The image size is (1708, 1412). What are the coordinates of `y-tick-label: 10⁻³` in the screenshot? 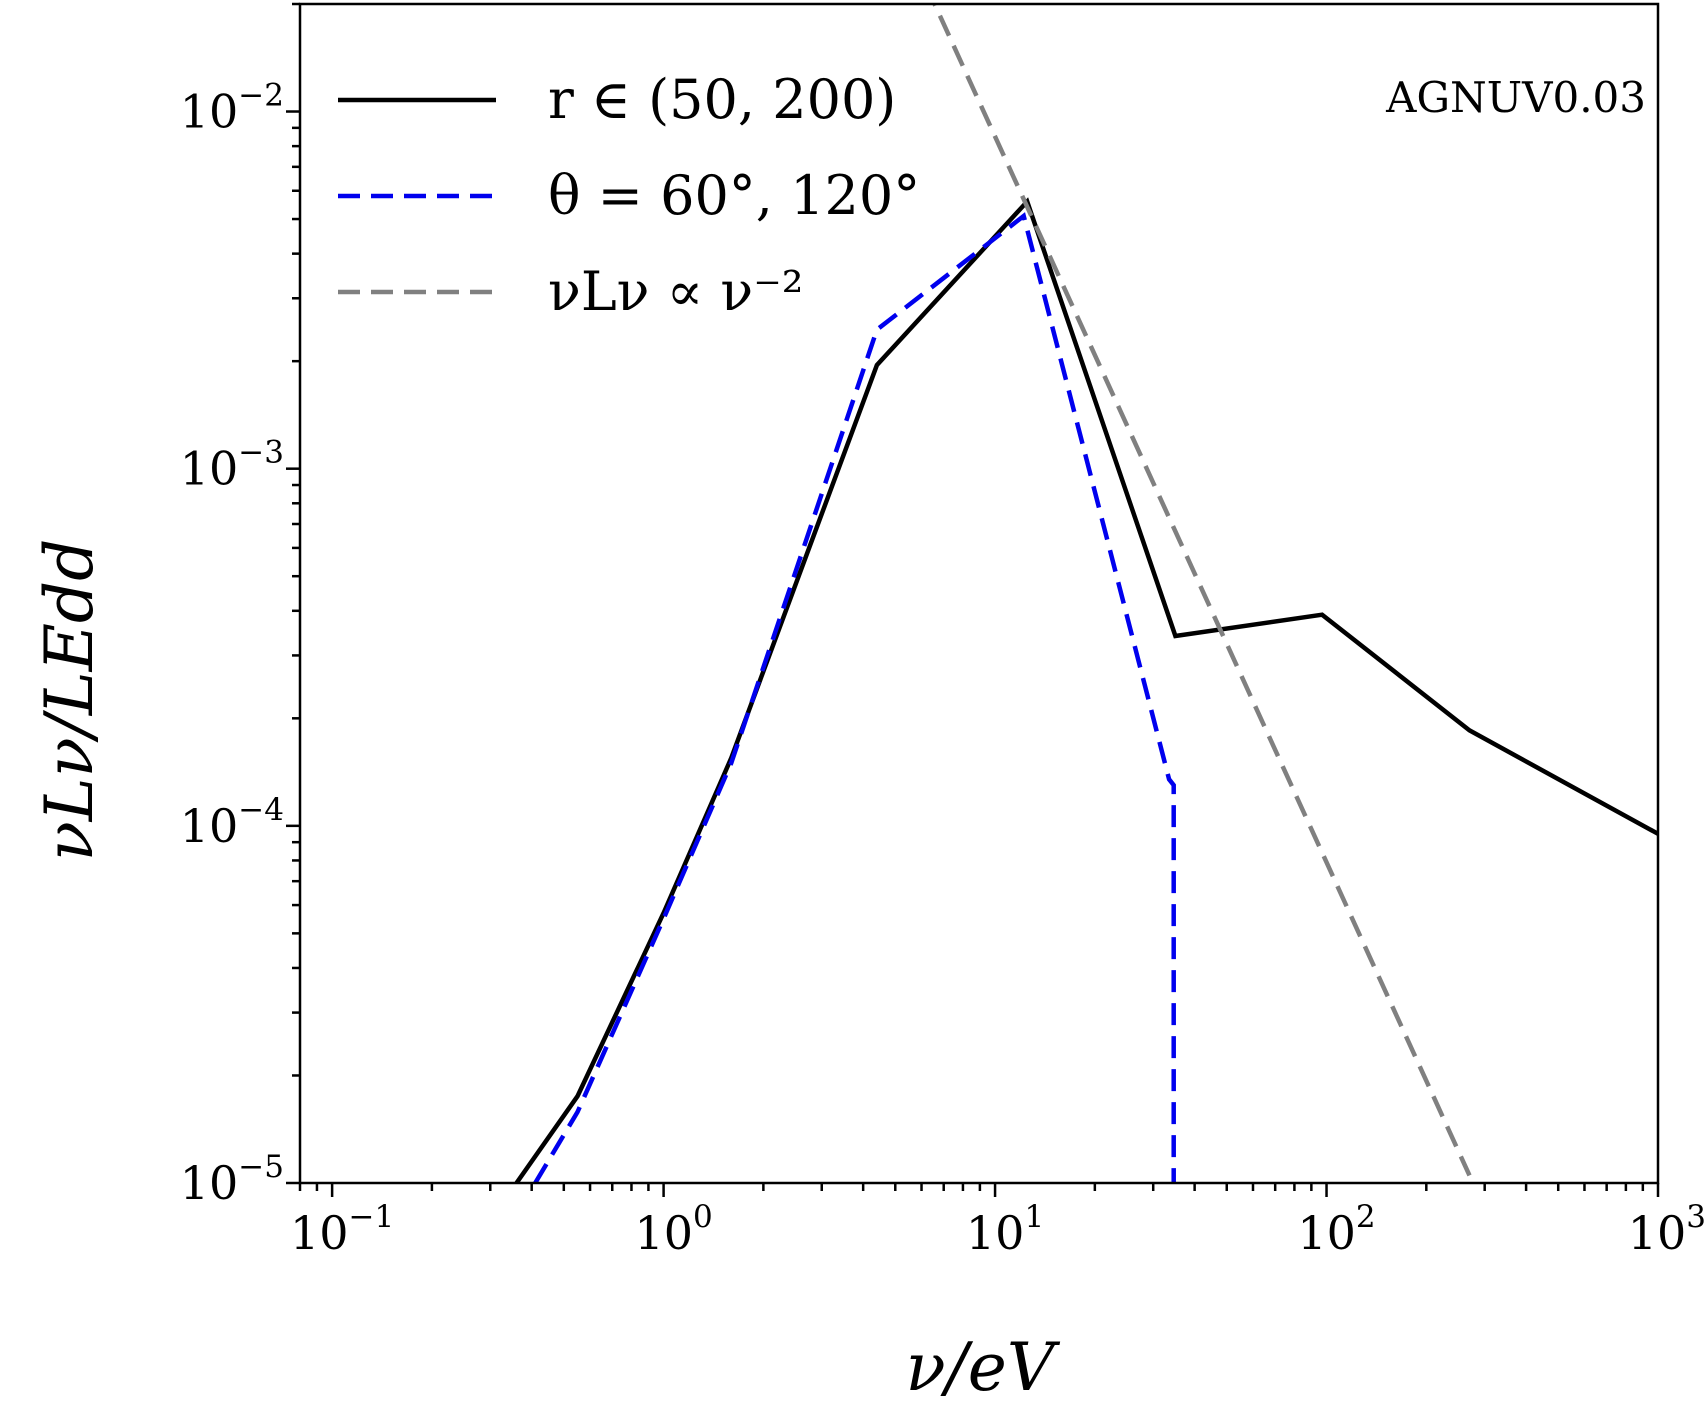 It's located at (232, 465).